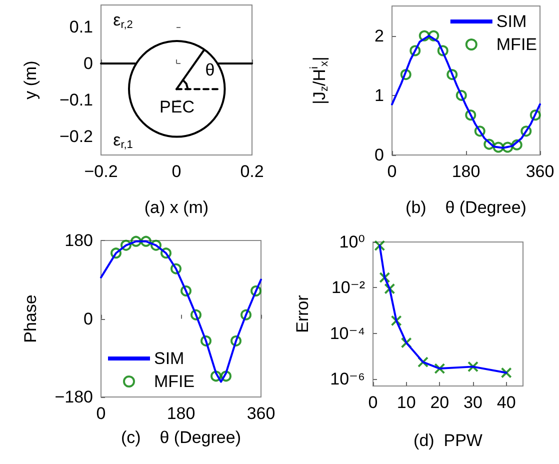  What do you see at coordinates (177, 107) in the screenshot?
I see `annotation: PEC` at bounding box center [177, 107].